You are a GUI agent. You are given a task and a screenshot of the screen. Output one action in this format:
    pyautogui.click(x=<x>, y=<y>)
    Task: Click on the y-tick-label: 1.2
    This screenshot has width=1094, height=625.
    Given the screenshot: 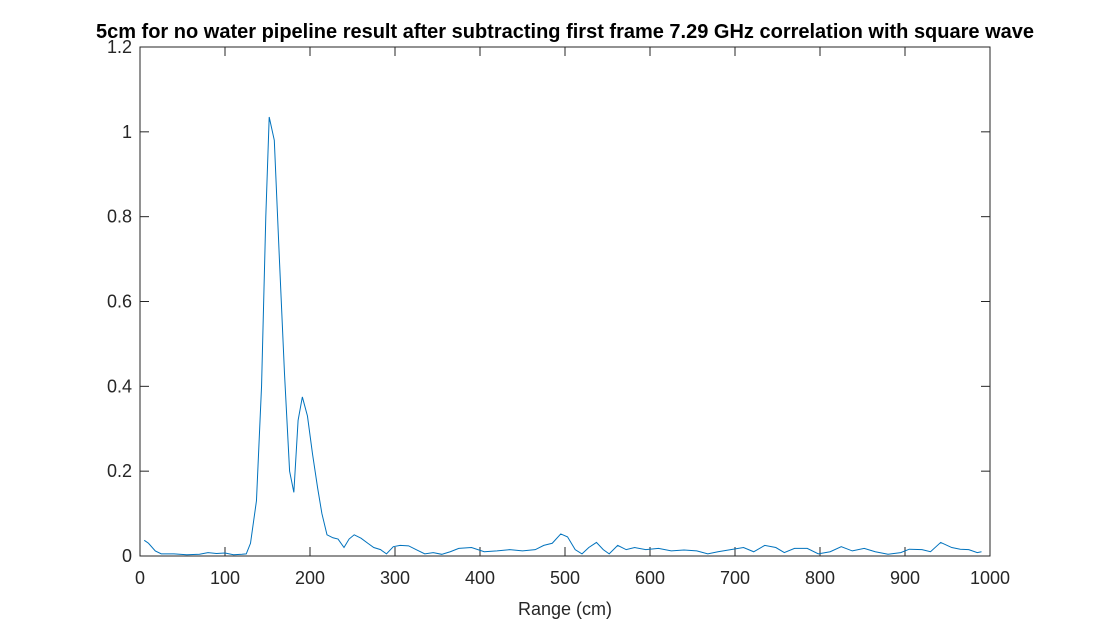 What is the action you would take?
    pyautogui.click(x=119, y=47)
    